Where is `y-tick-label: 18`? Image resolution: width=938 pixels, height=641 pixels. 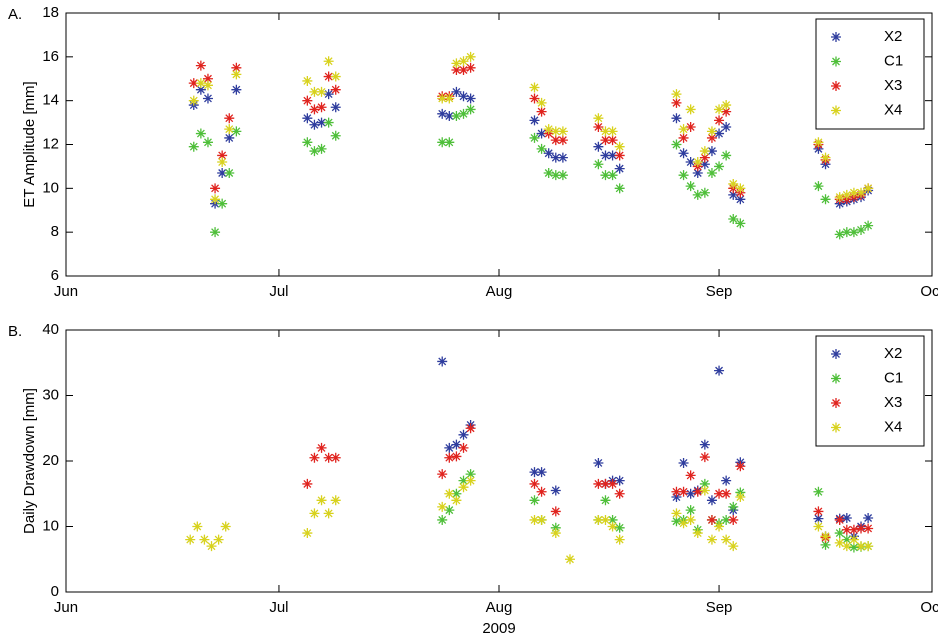 y-tick-label: 18 is located at coordinates (50, 12).